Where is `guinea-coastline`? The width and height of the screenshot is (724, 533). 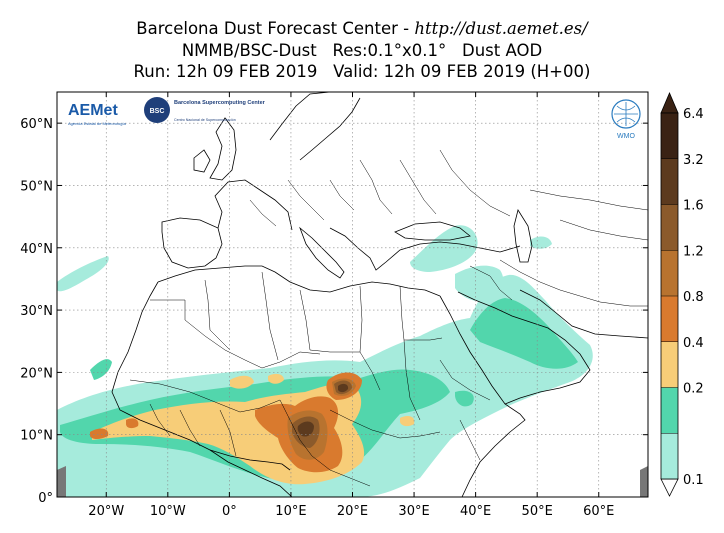
guinea-coastline is located at coordinates (250, 460).